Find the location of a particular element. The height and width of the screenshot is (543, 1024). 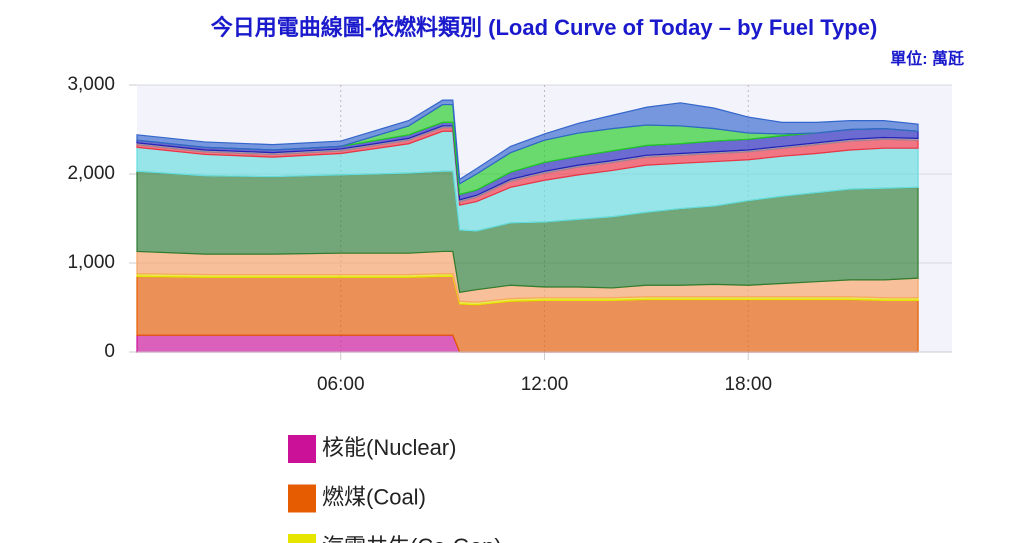

y-tick-label: 0 is located at coordinates (109, 351).